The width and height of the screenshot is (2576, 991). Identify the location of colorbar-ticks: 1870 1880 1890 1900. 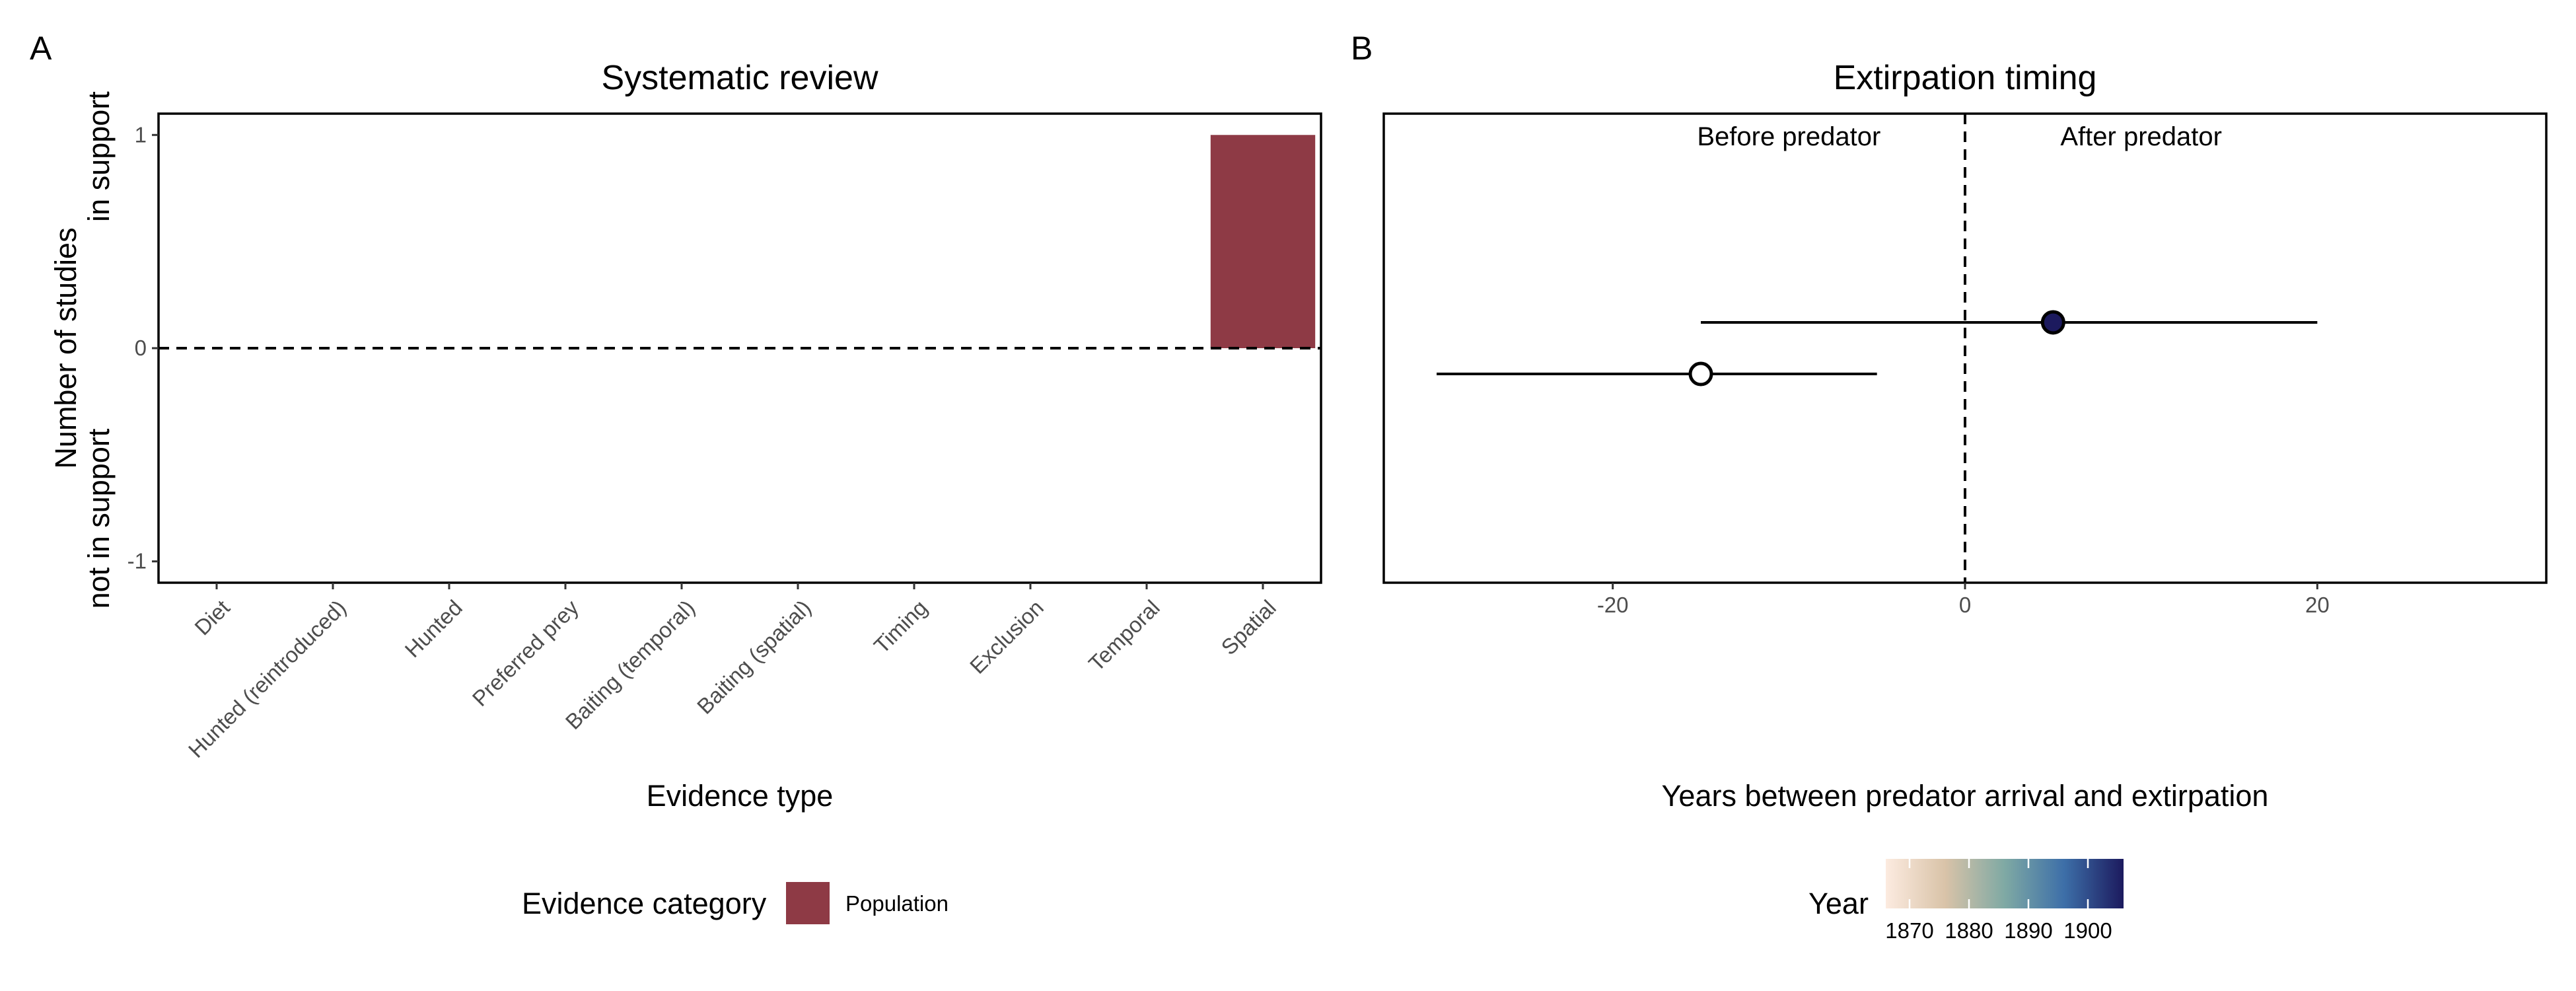
(1999, 901).